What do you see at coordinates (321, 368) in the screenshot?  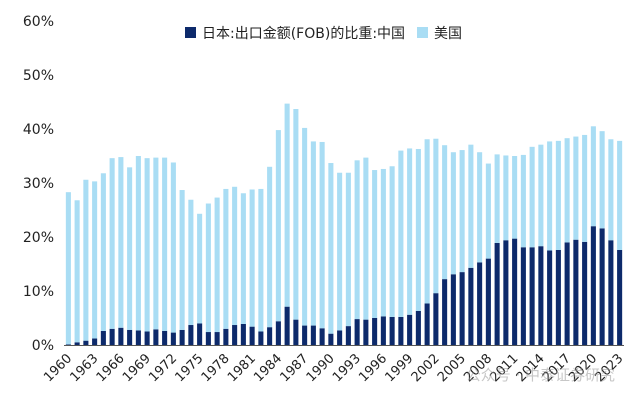 I see `x-tick-label: 1990` at bounding box center [321, 368].